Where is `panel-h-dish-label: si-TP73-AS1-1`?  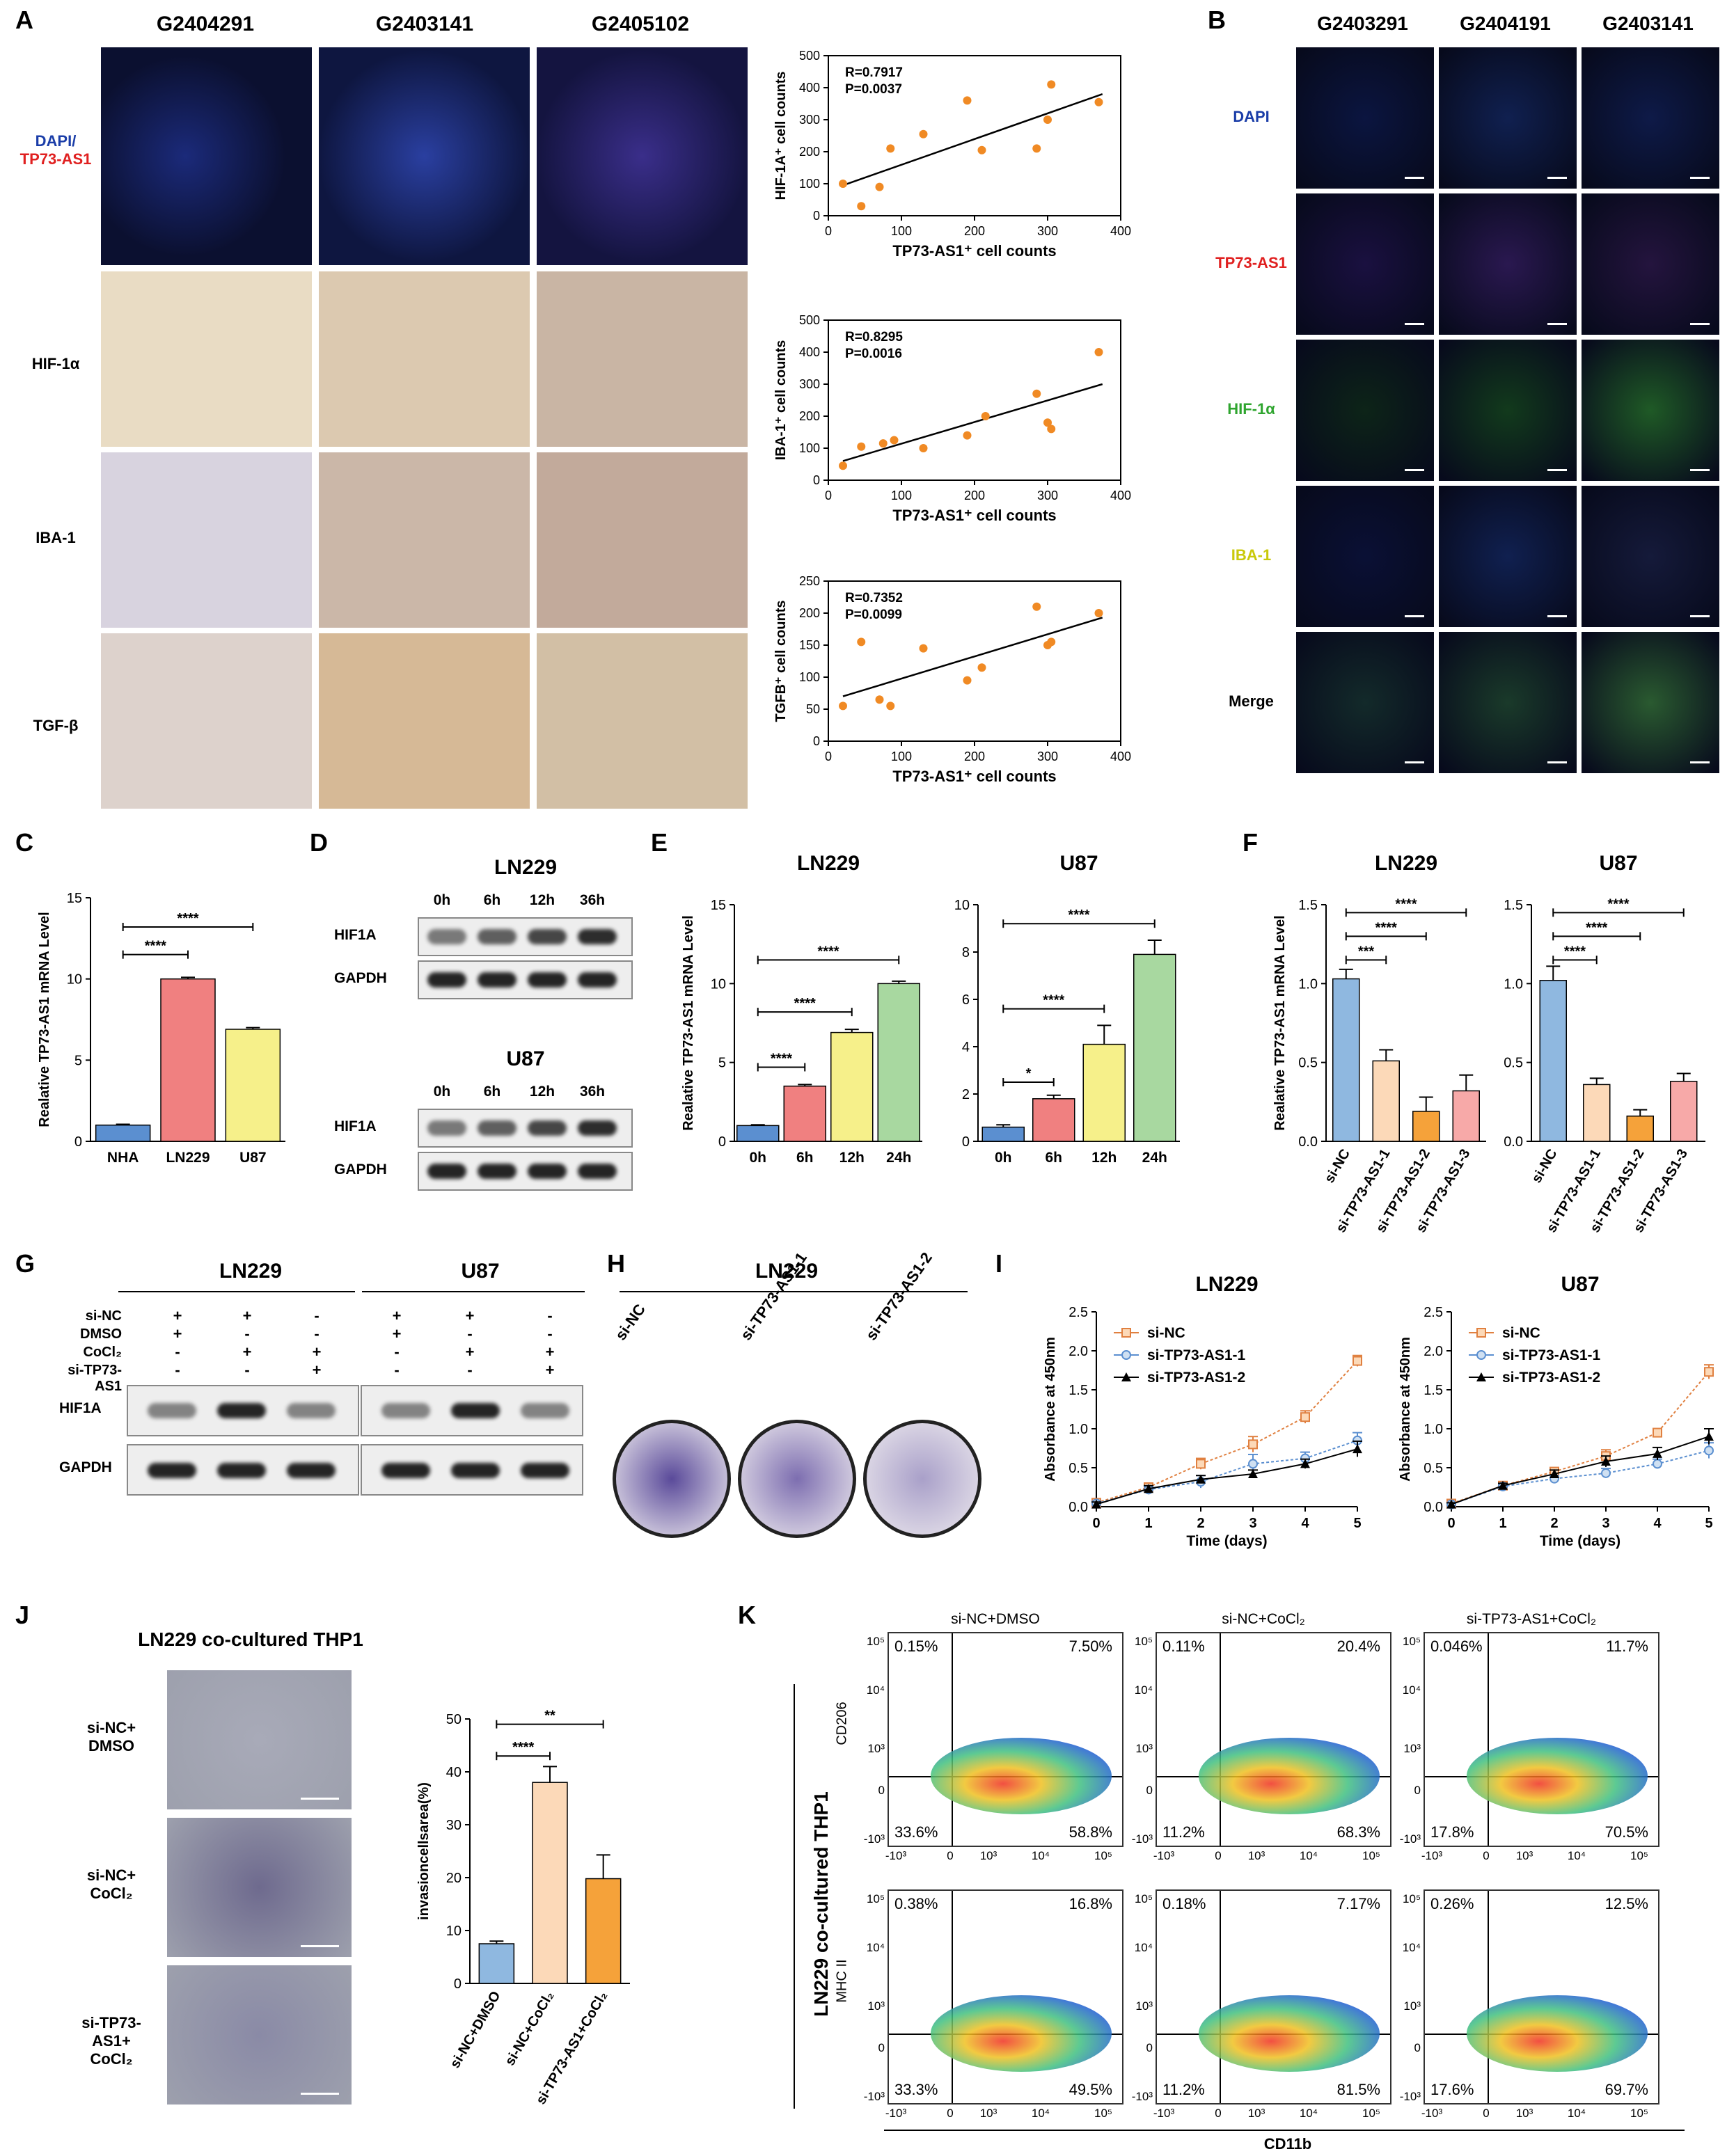
panel-h-dish-label: si-TP73-AS1-1 is located at coordinates (774, 1296).